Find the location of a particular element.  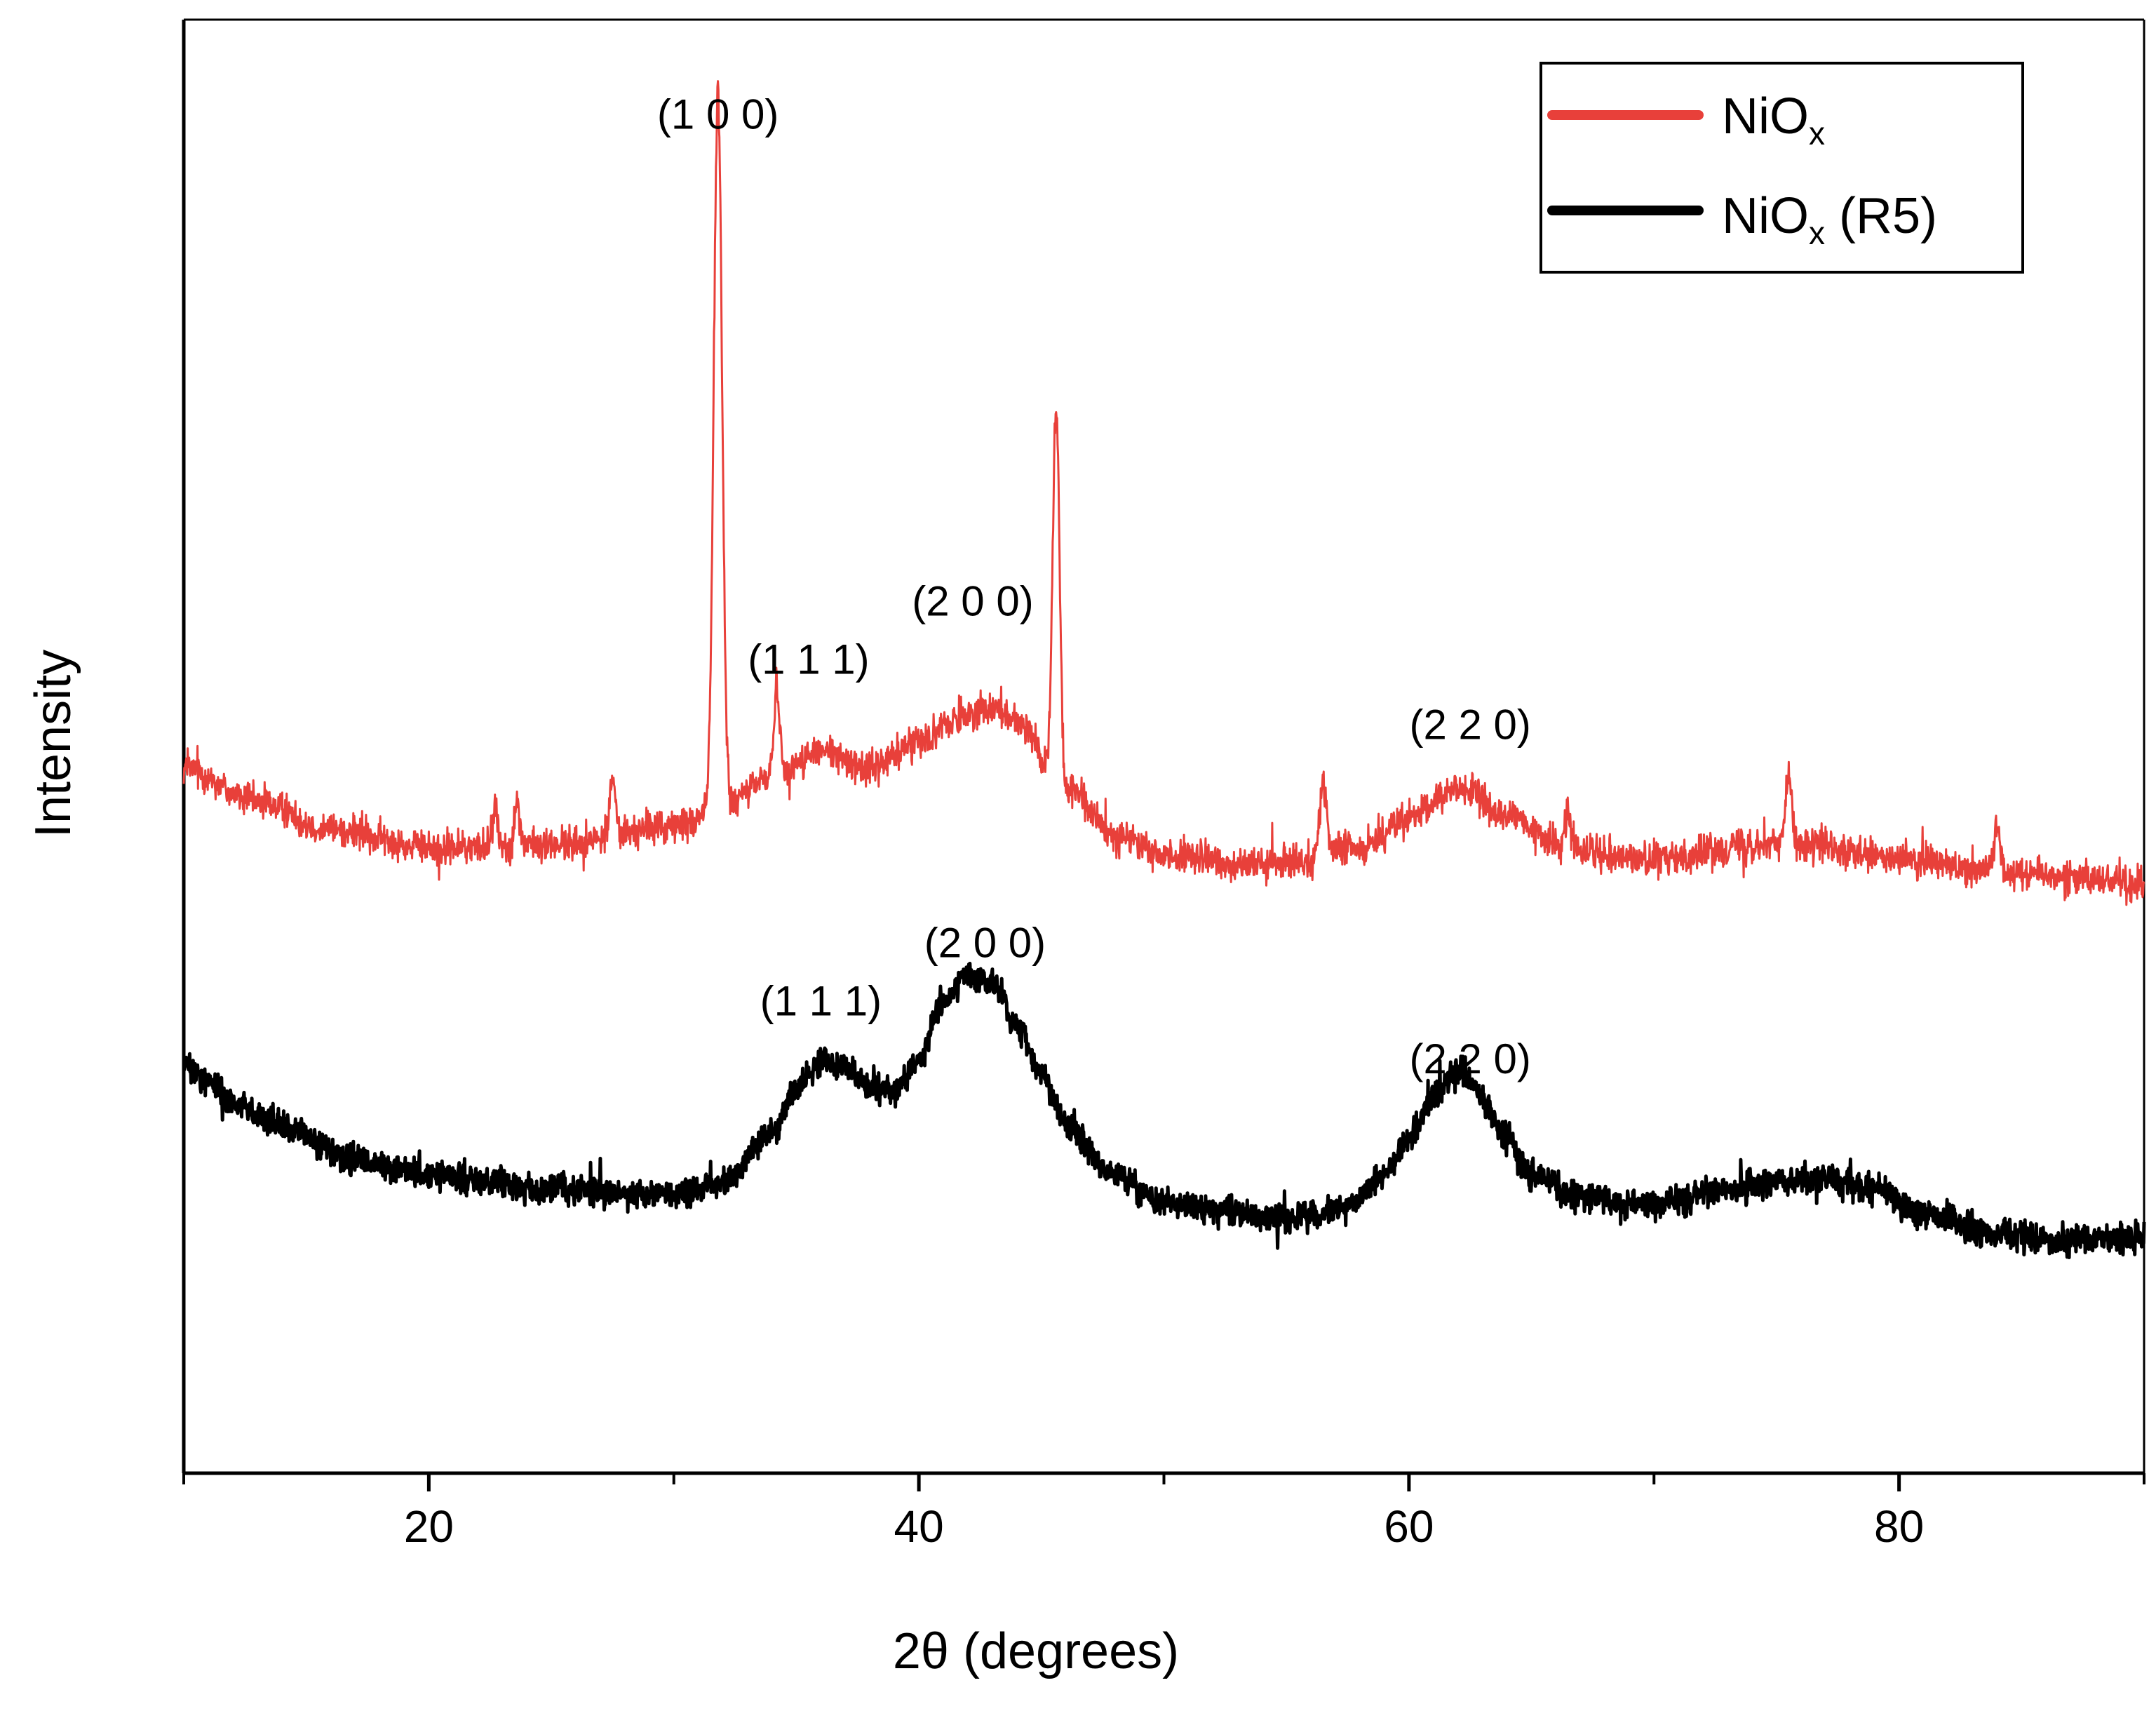

legend-label-nioX: NiOx is located at coordinates (1774, 120).